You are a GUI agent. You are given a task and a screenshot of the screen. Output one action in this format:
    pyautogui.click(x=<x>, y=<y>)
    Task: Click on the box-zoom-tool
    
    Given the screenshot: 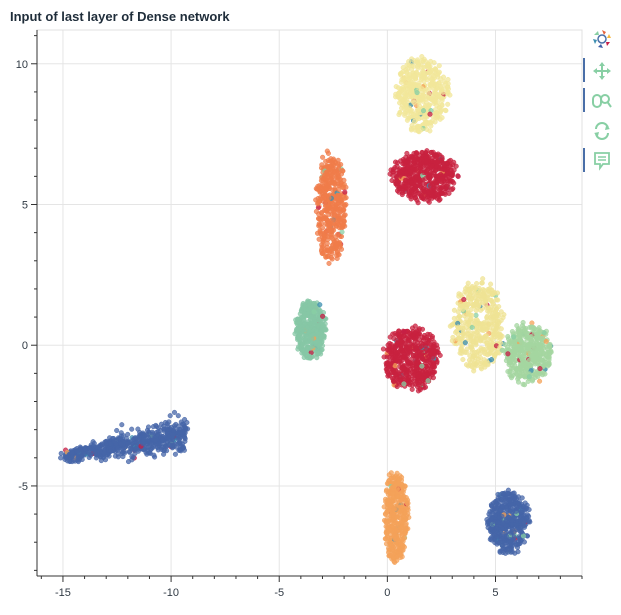 What is the action you would take?
    pyautogui.click(x=600, y=100)
    